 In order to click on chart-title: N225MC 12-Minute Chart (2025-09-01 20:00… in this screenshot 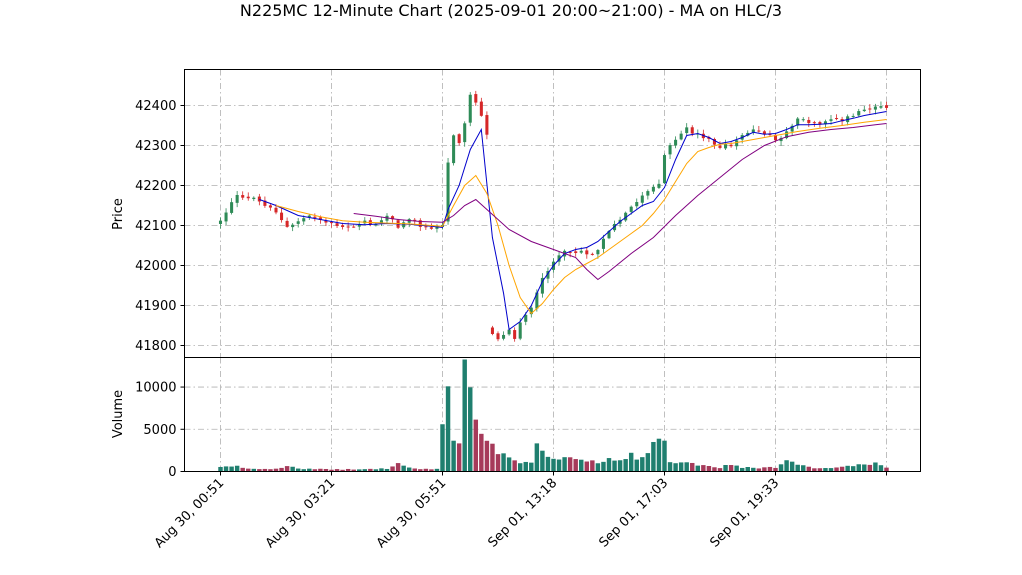, I will do `click(511, 10)`.